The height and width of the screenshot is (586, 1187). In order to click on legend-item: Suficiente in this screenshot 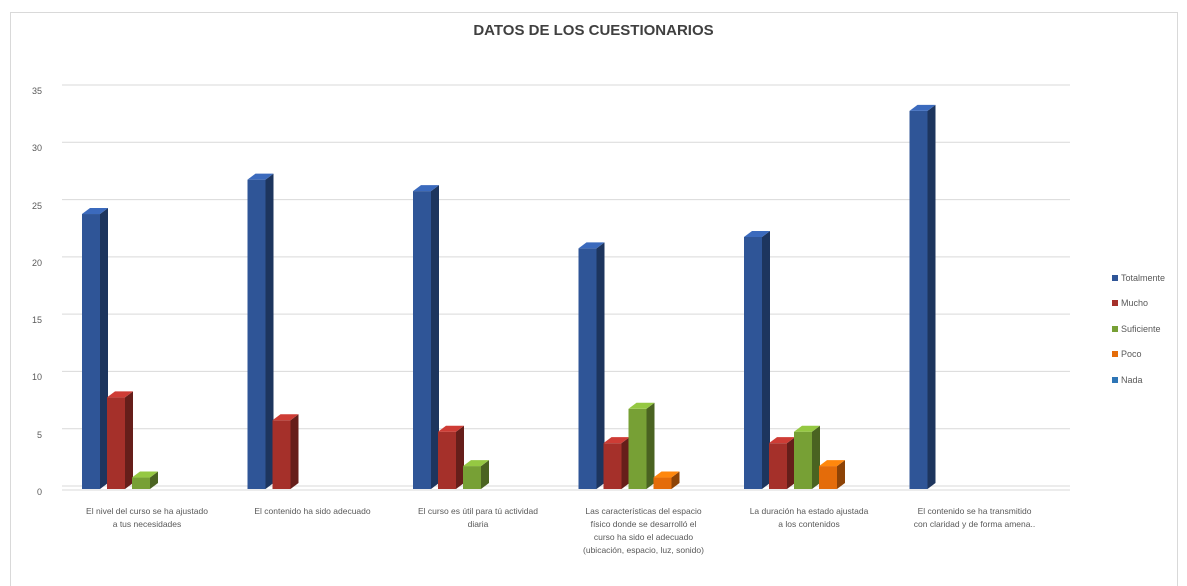, I will do `click(1138, 329)`.